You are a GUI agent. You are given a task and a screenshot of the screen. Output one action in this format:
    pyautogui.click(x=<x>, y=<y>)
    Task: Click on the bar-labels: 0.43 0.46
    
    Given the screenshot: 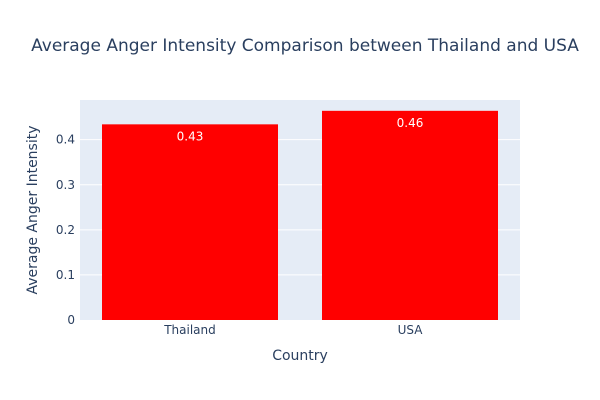 What is the action you would take?
    pyautogui.click(x=300, y=130)
    